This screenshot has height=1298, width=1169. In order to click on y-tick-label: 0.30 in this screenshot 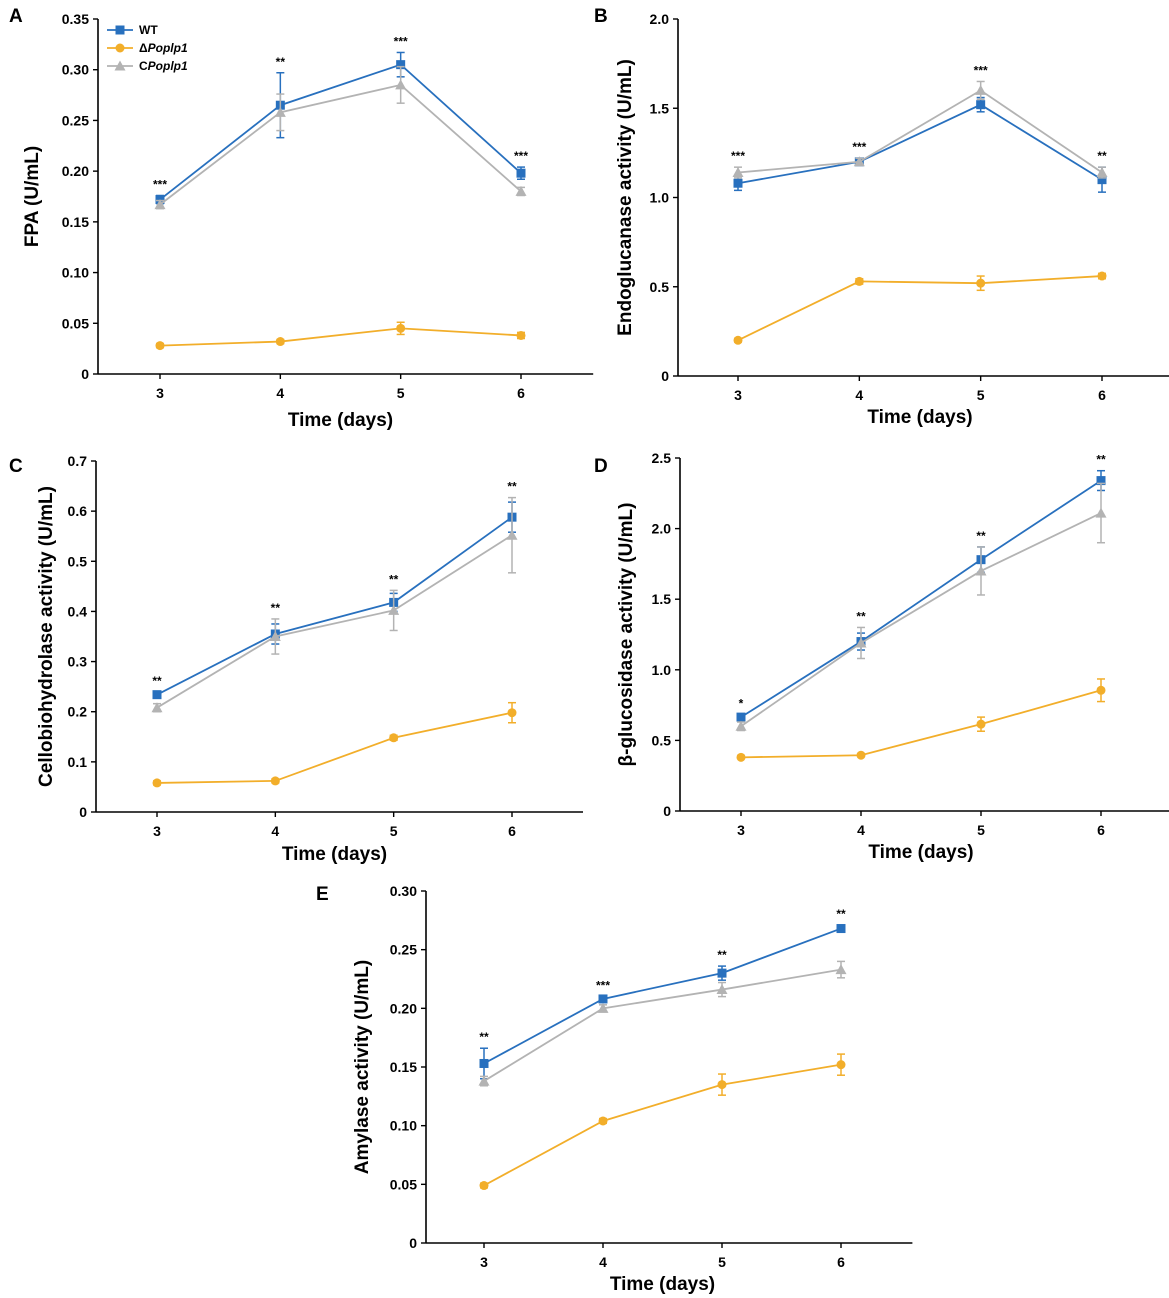, I will do `click(403, 891)`.